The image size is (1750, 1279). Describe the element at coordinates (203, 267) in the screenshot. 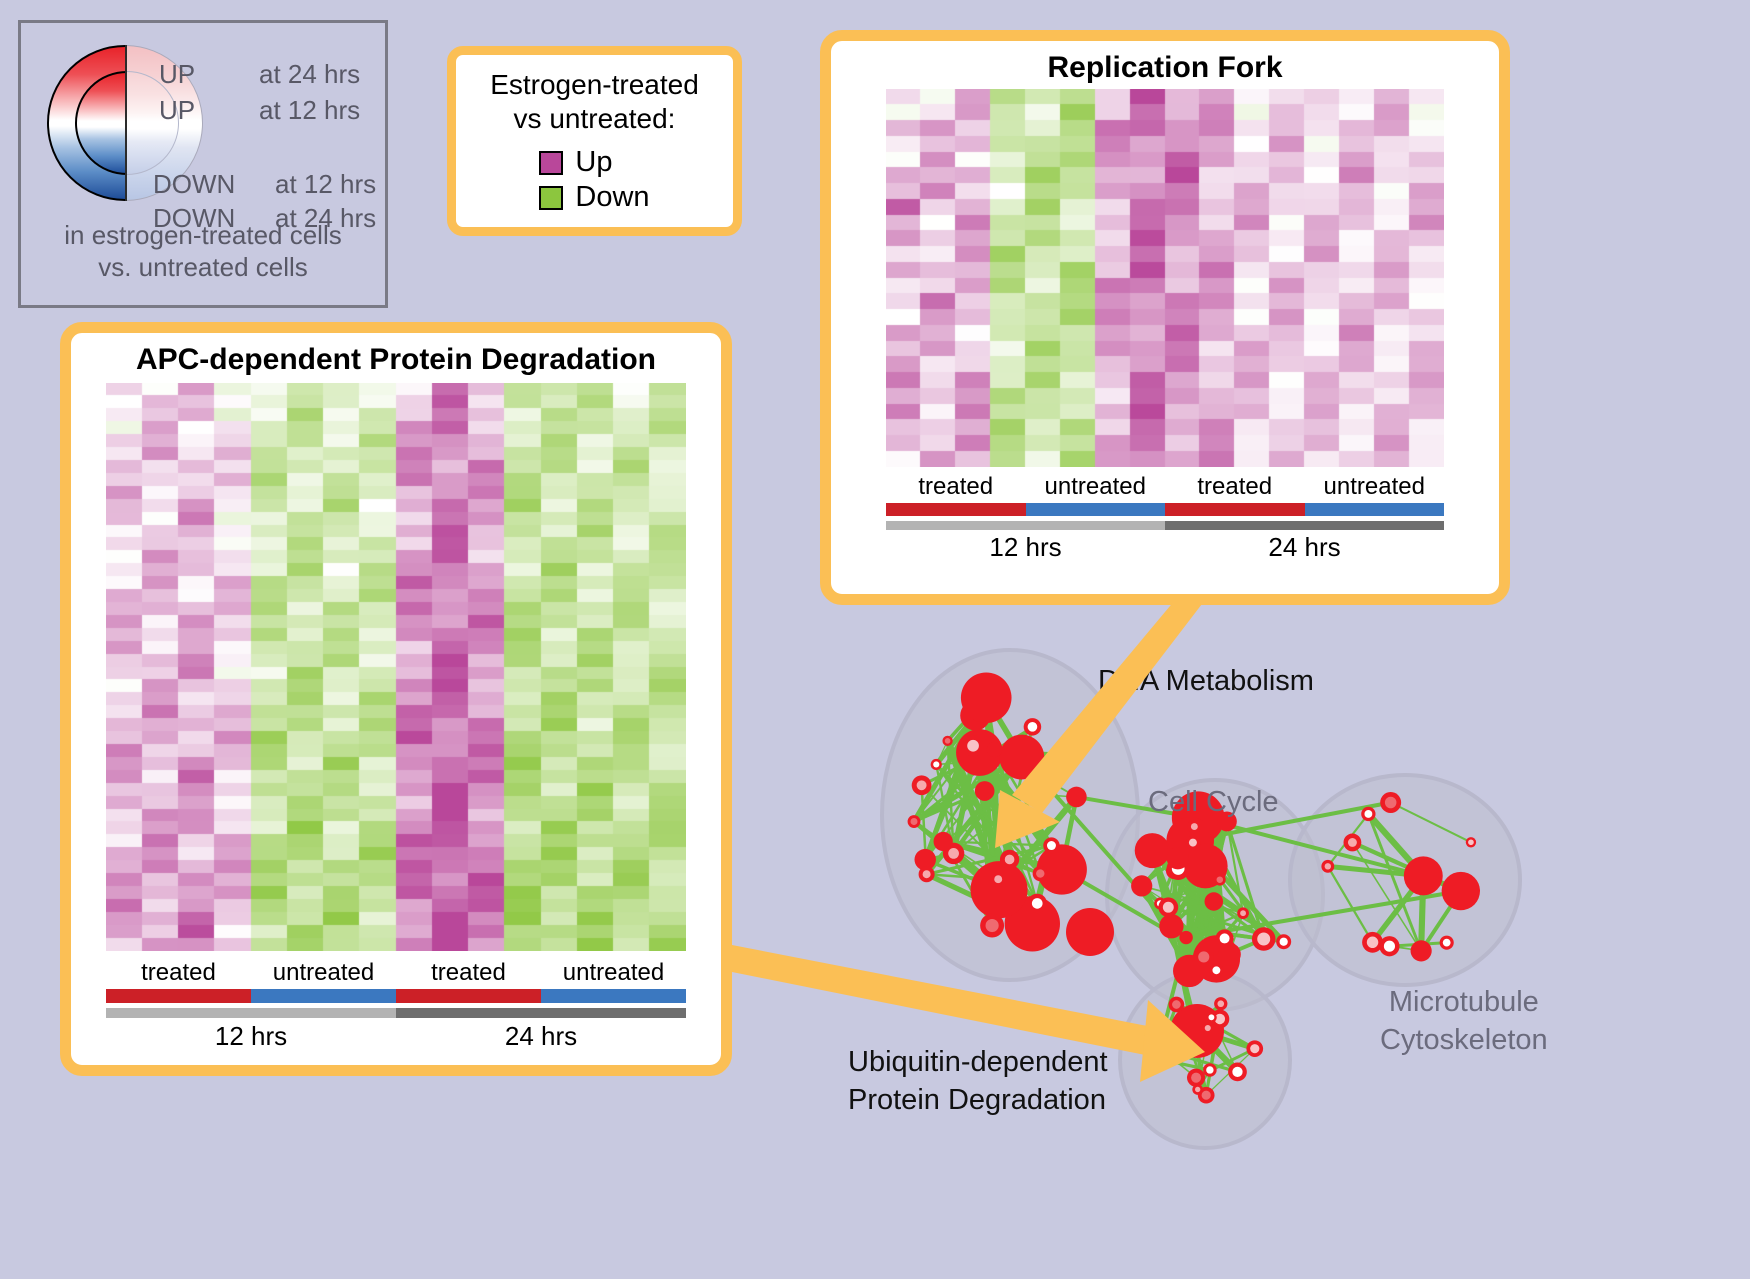

I see `key-footer-line2: vs. untreated cells` at that location.